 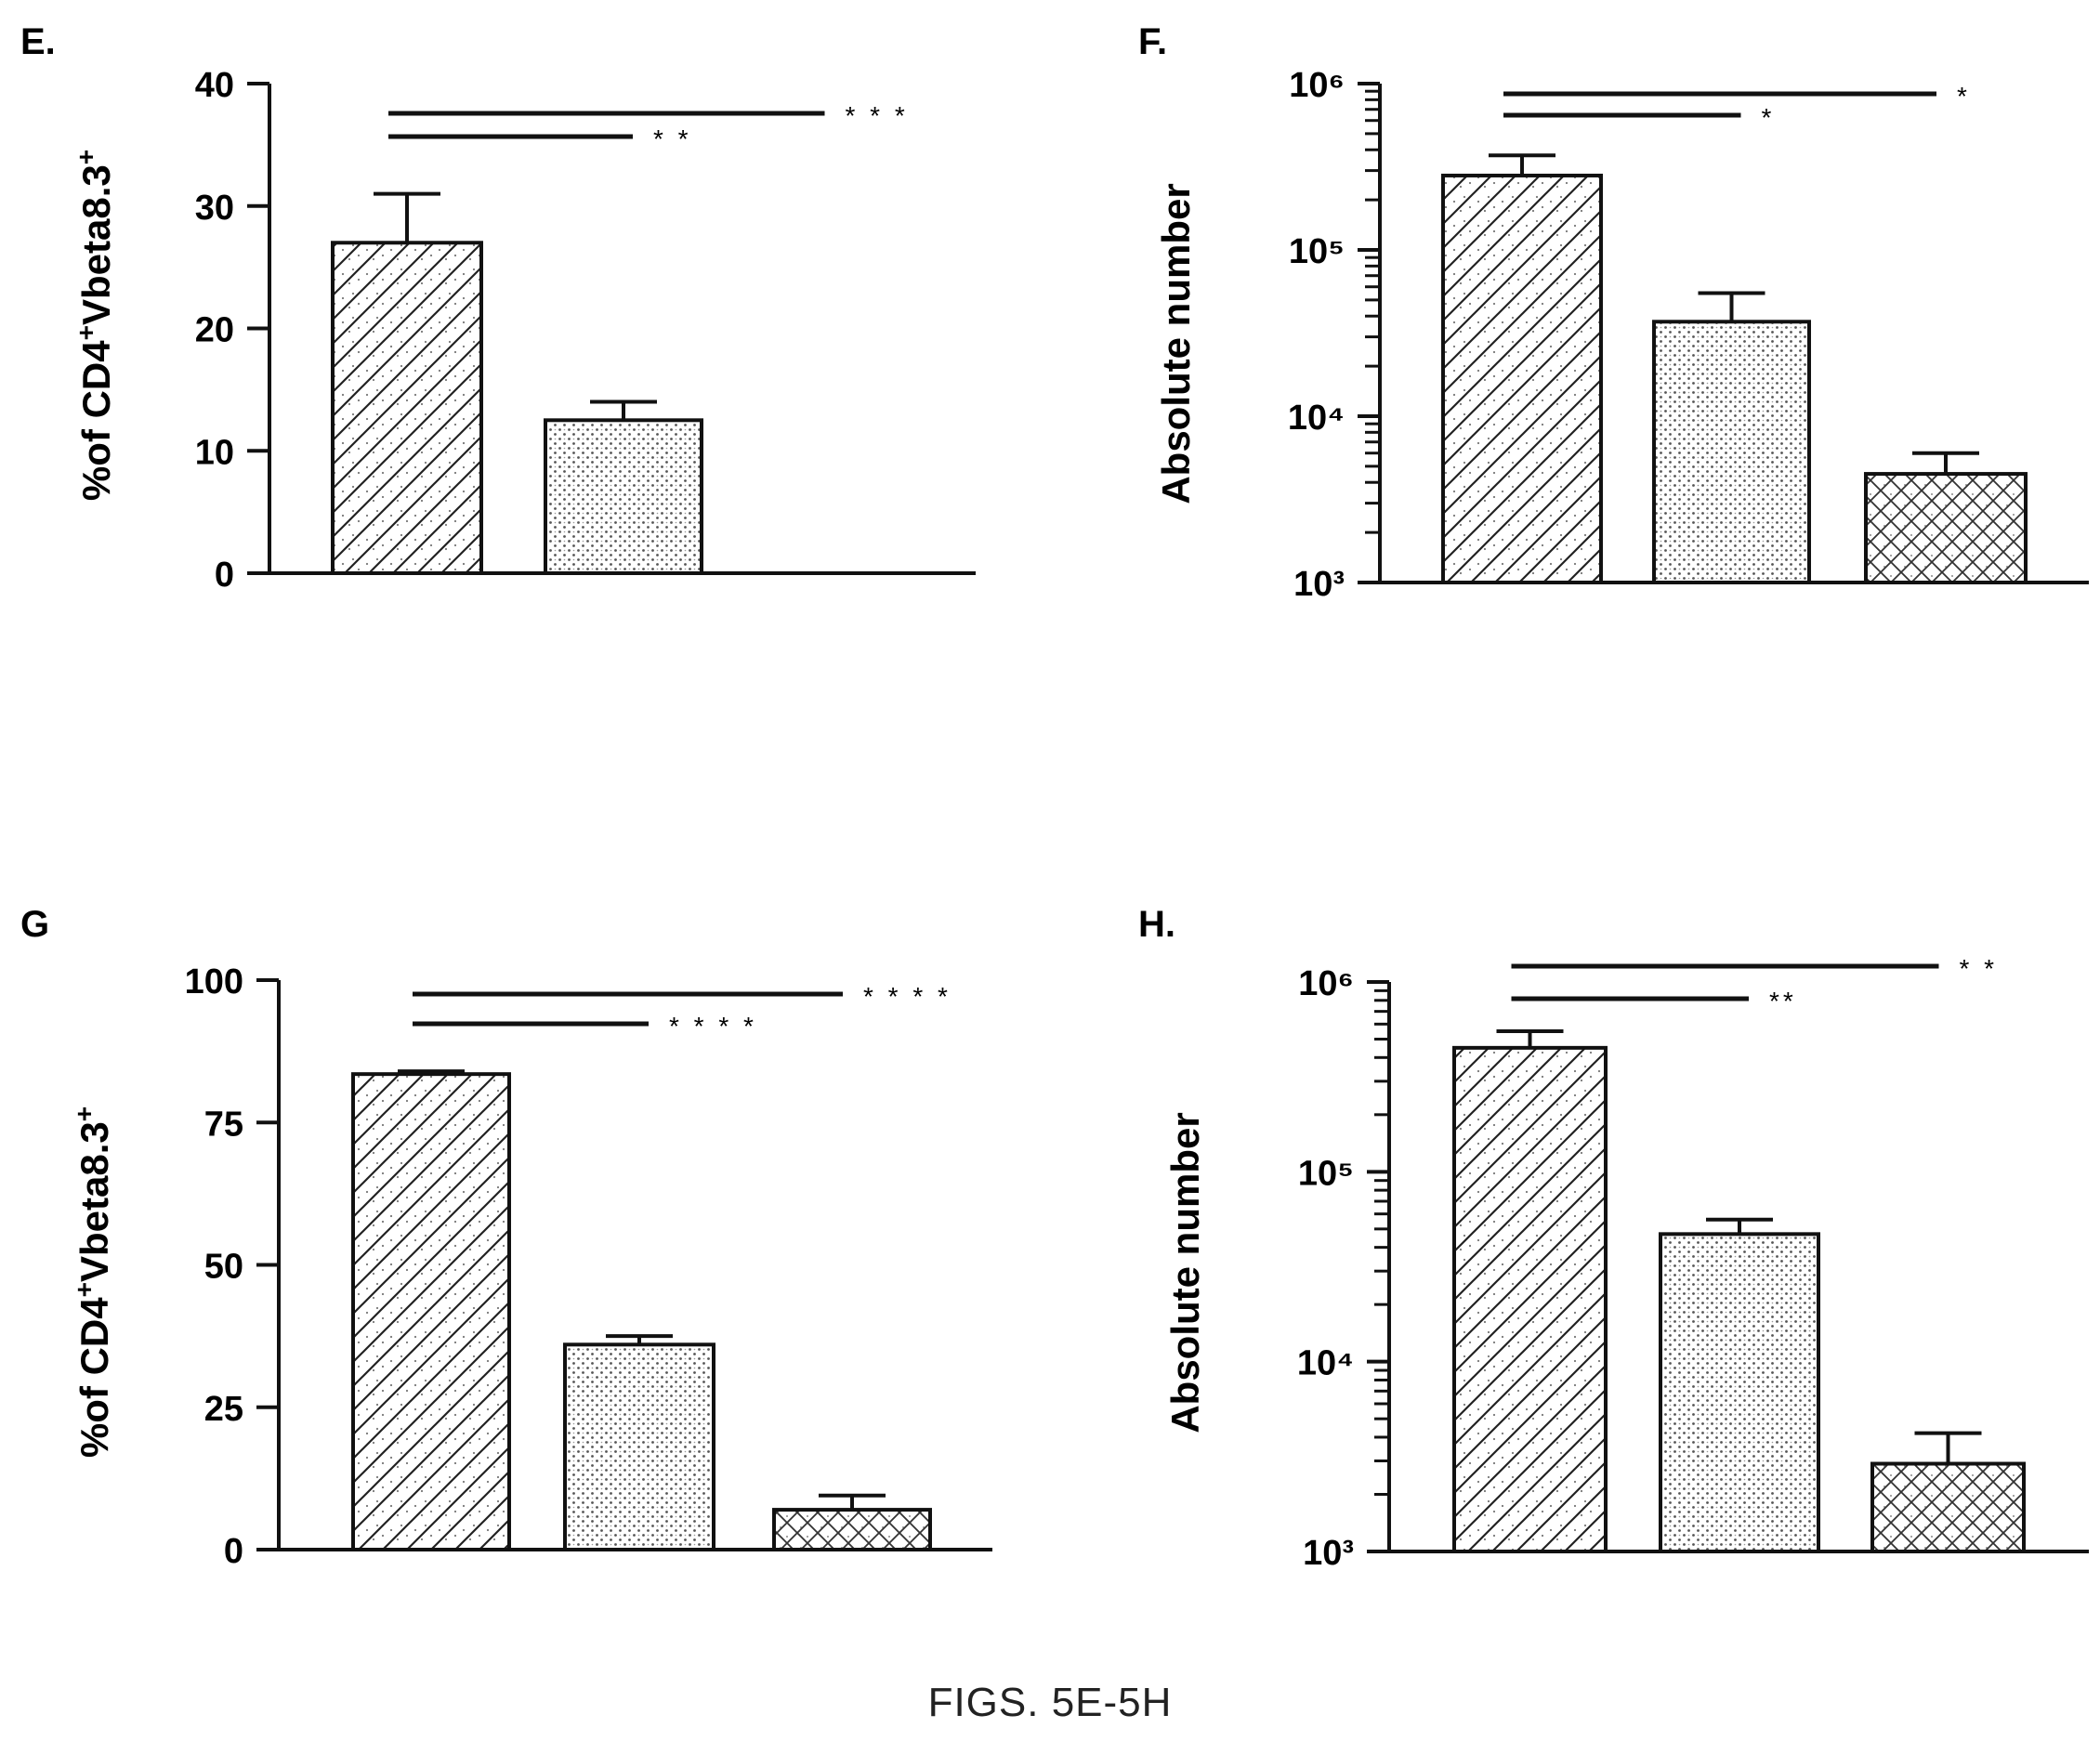 I want to click on significance-label-1: * * * *, so click(x=907, y=997).